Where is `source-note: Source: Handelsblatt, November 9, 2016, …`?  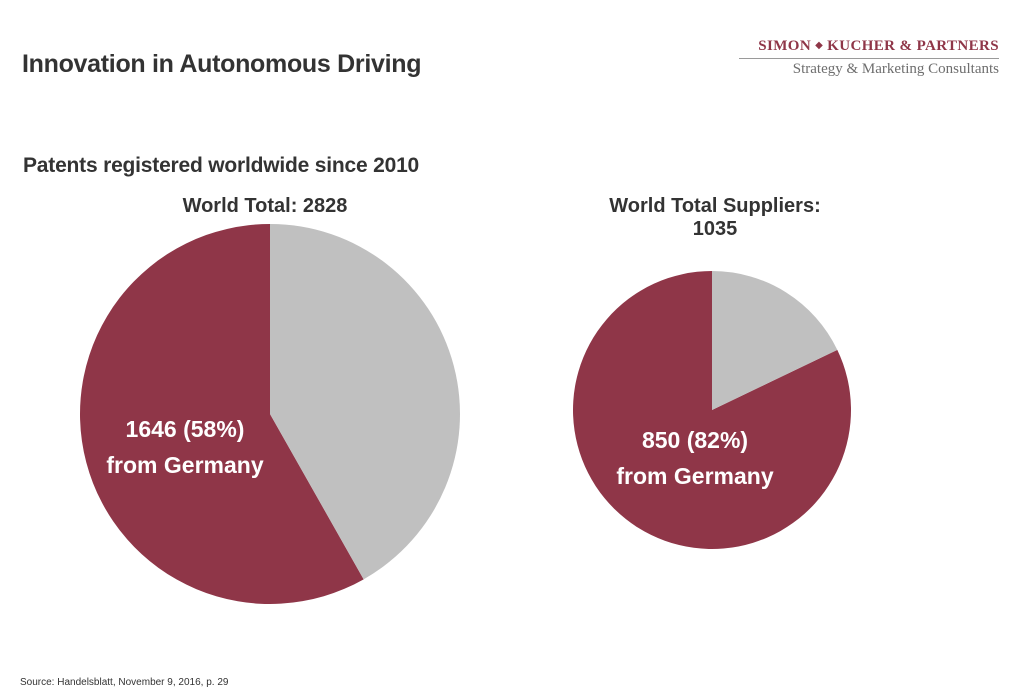
source-note: Source: Handelsblatt, November 9, 2016, … is located at coordinates (124, 682).